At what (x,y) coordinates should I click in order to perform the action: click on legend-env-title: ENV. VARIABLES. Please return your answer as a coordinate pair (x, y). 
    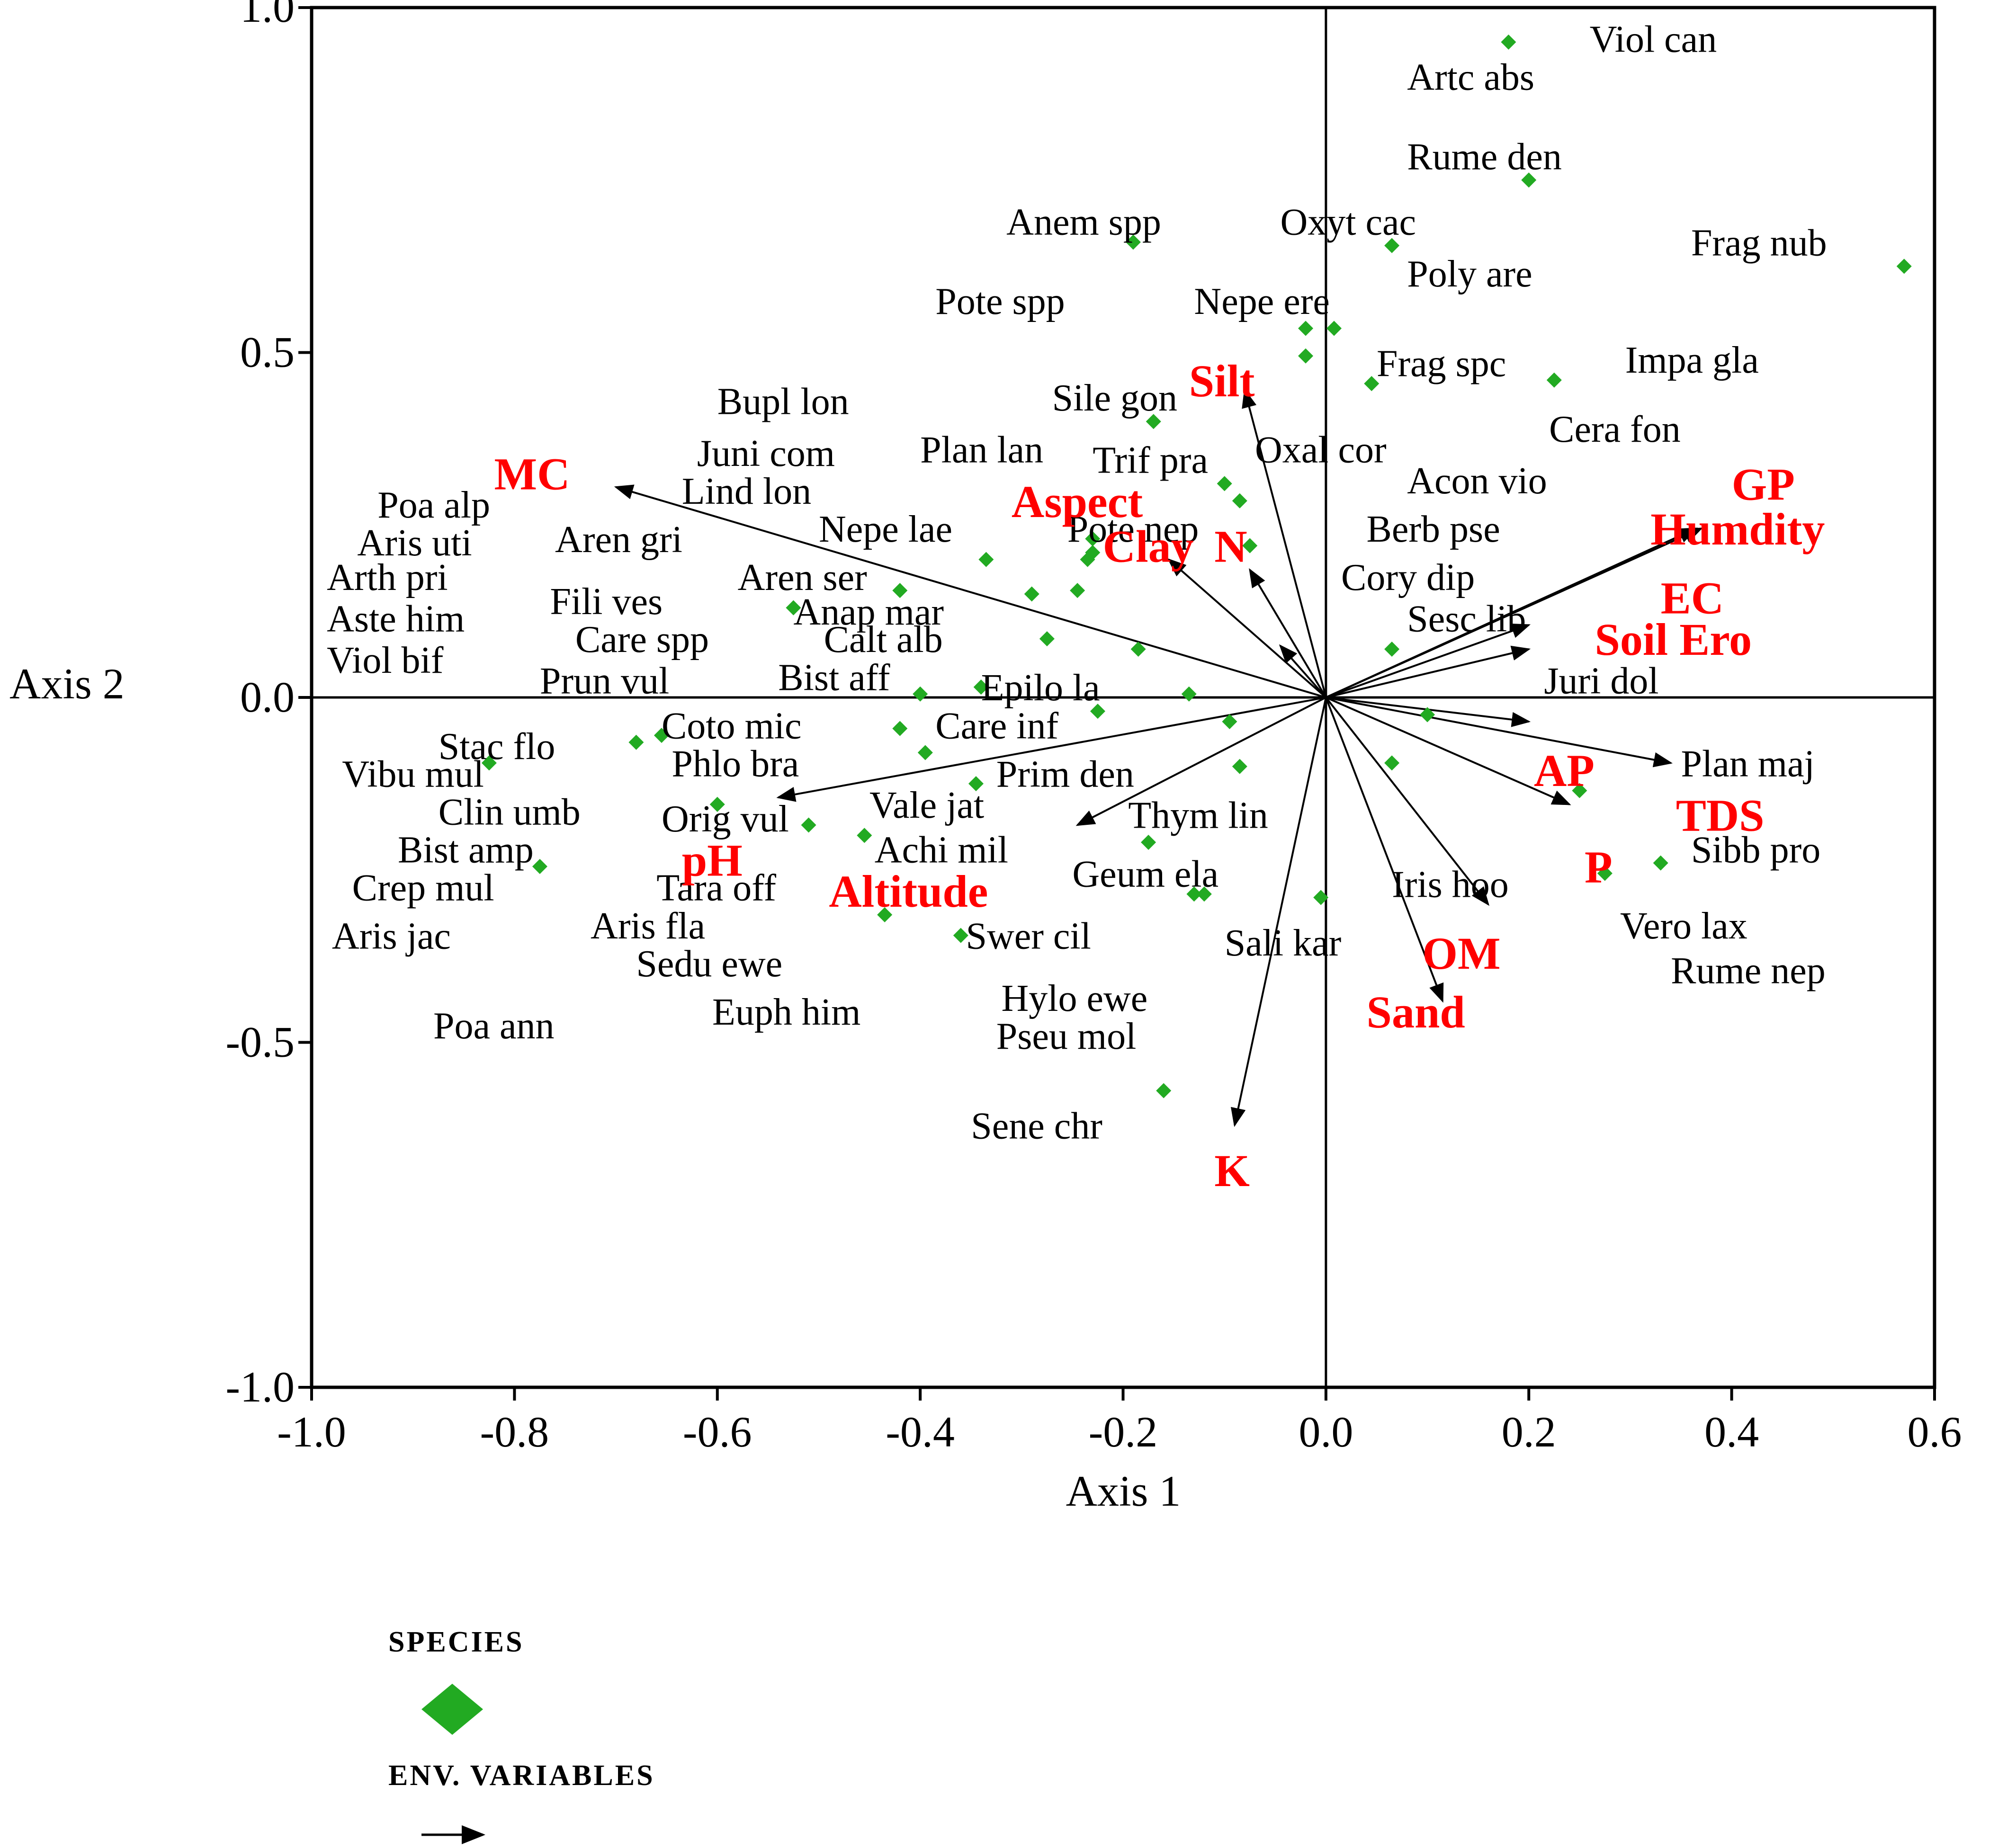
    Looking at the image, I should click on (522, 1775).